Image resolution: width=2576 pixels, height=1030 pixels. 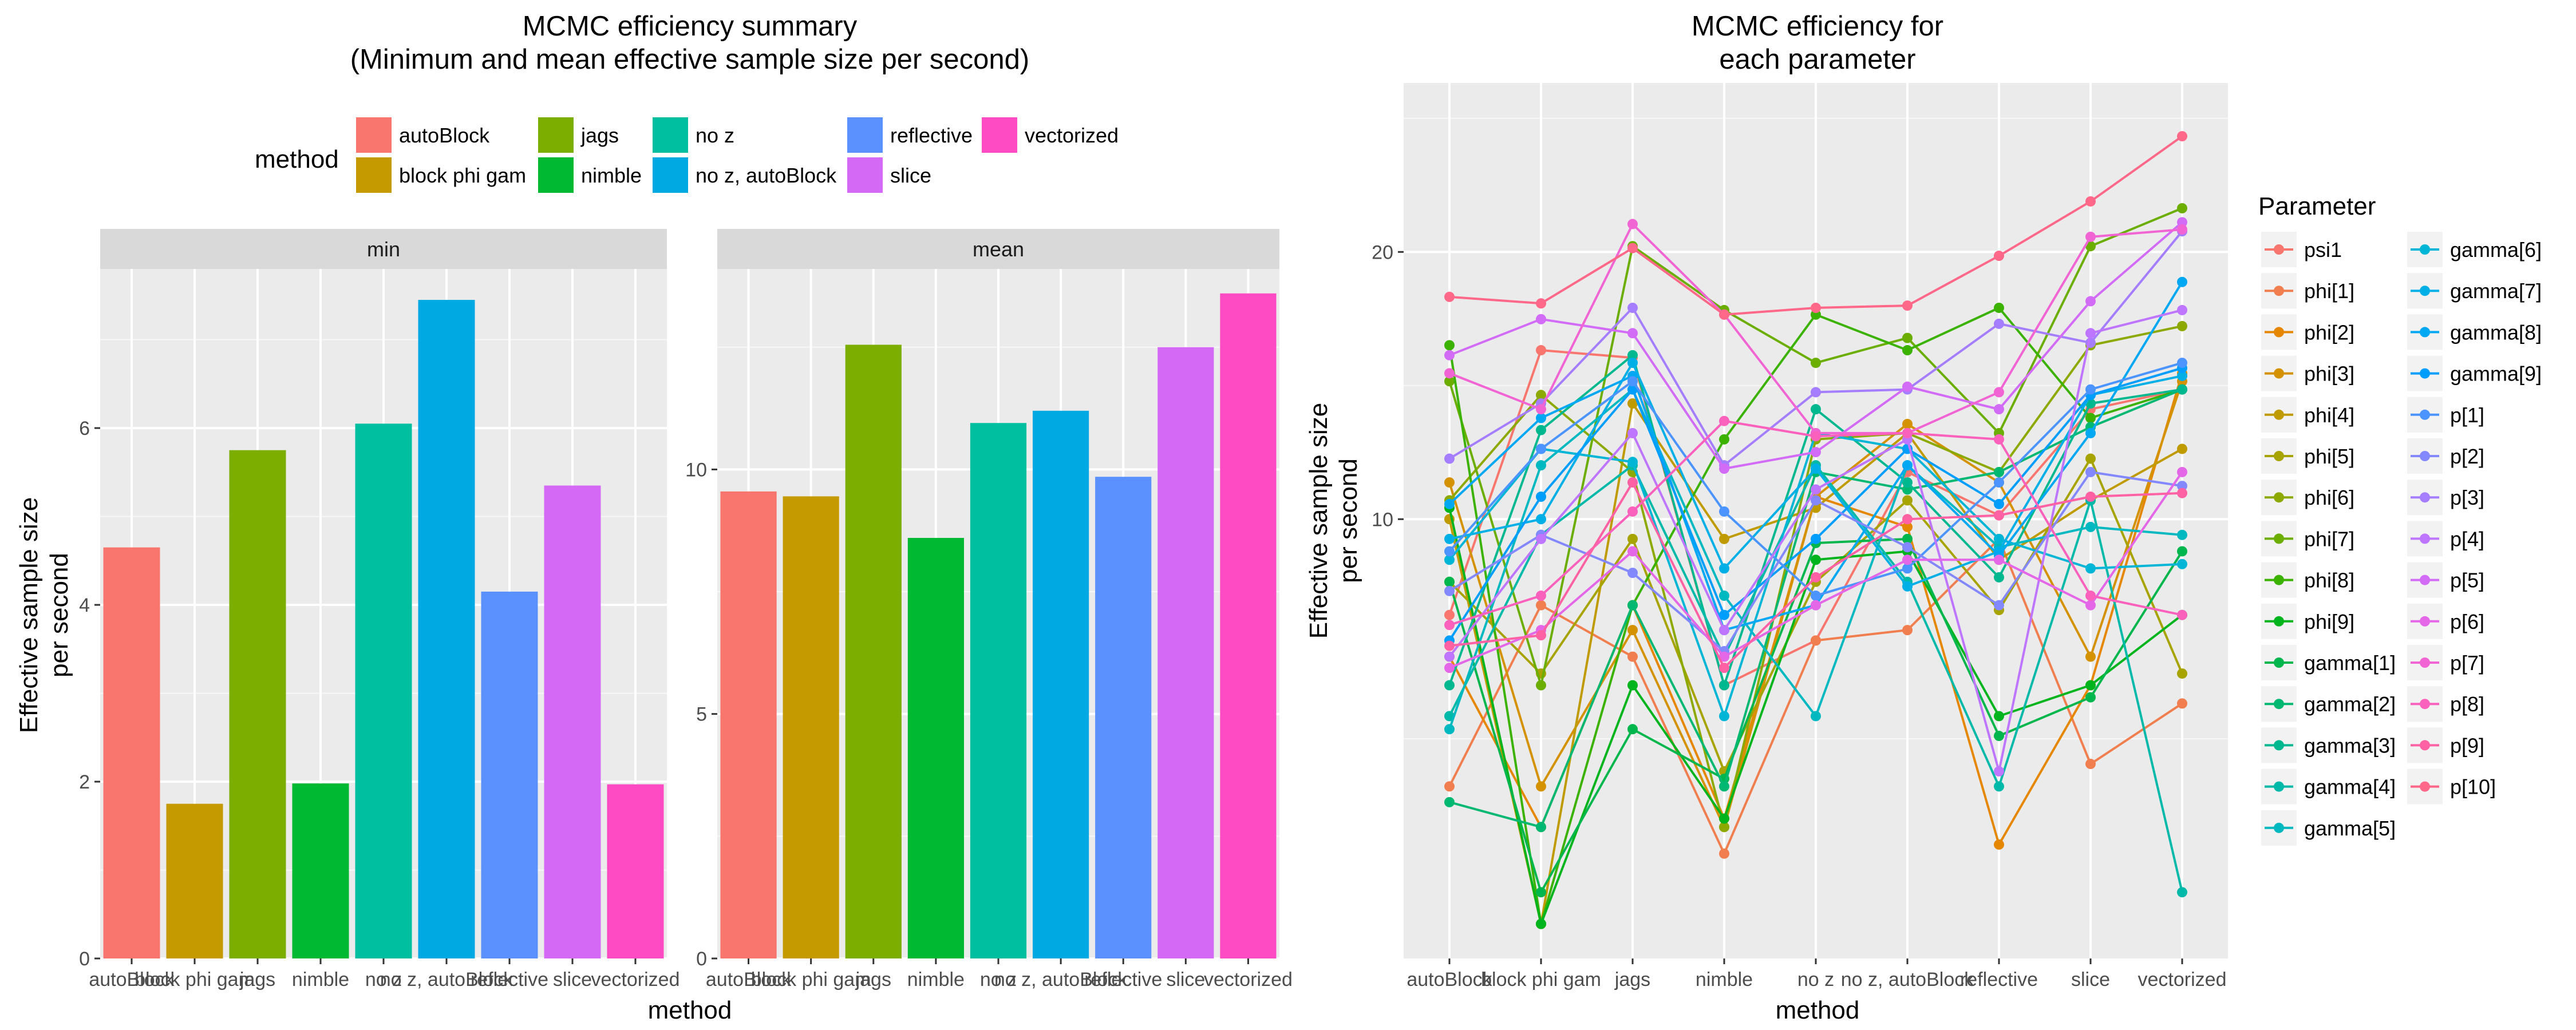 What do you see at coordinates (1123, 980) in the screenshot?
I see `x-tick-label-mean-6: reflective` at bounding box center [1123, 980].